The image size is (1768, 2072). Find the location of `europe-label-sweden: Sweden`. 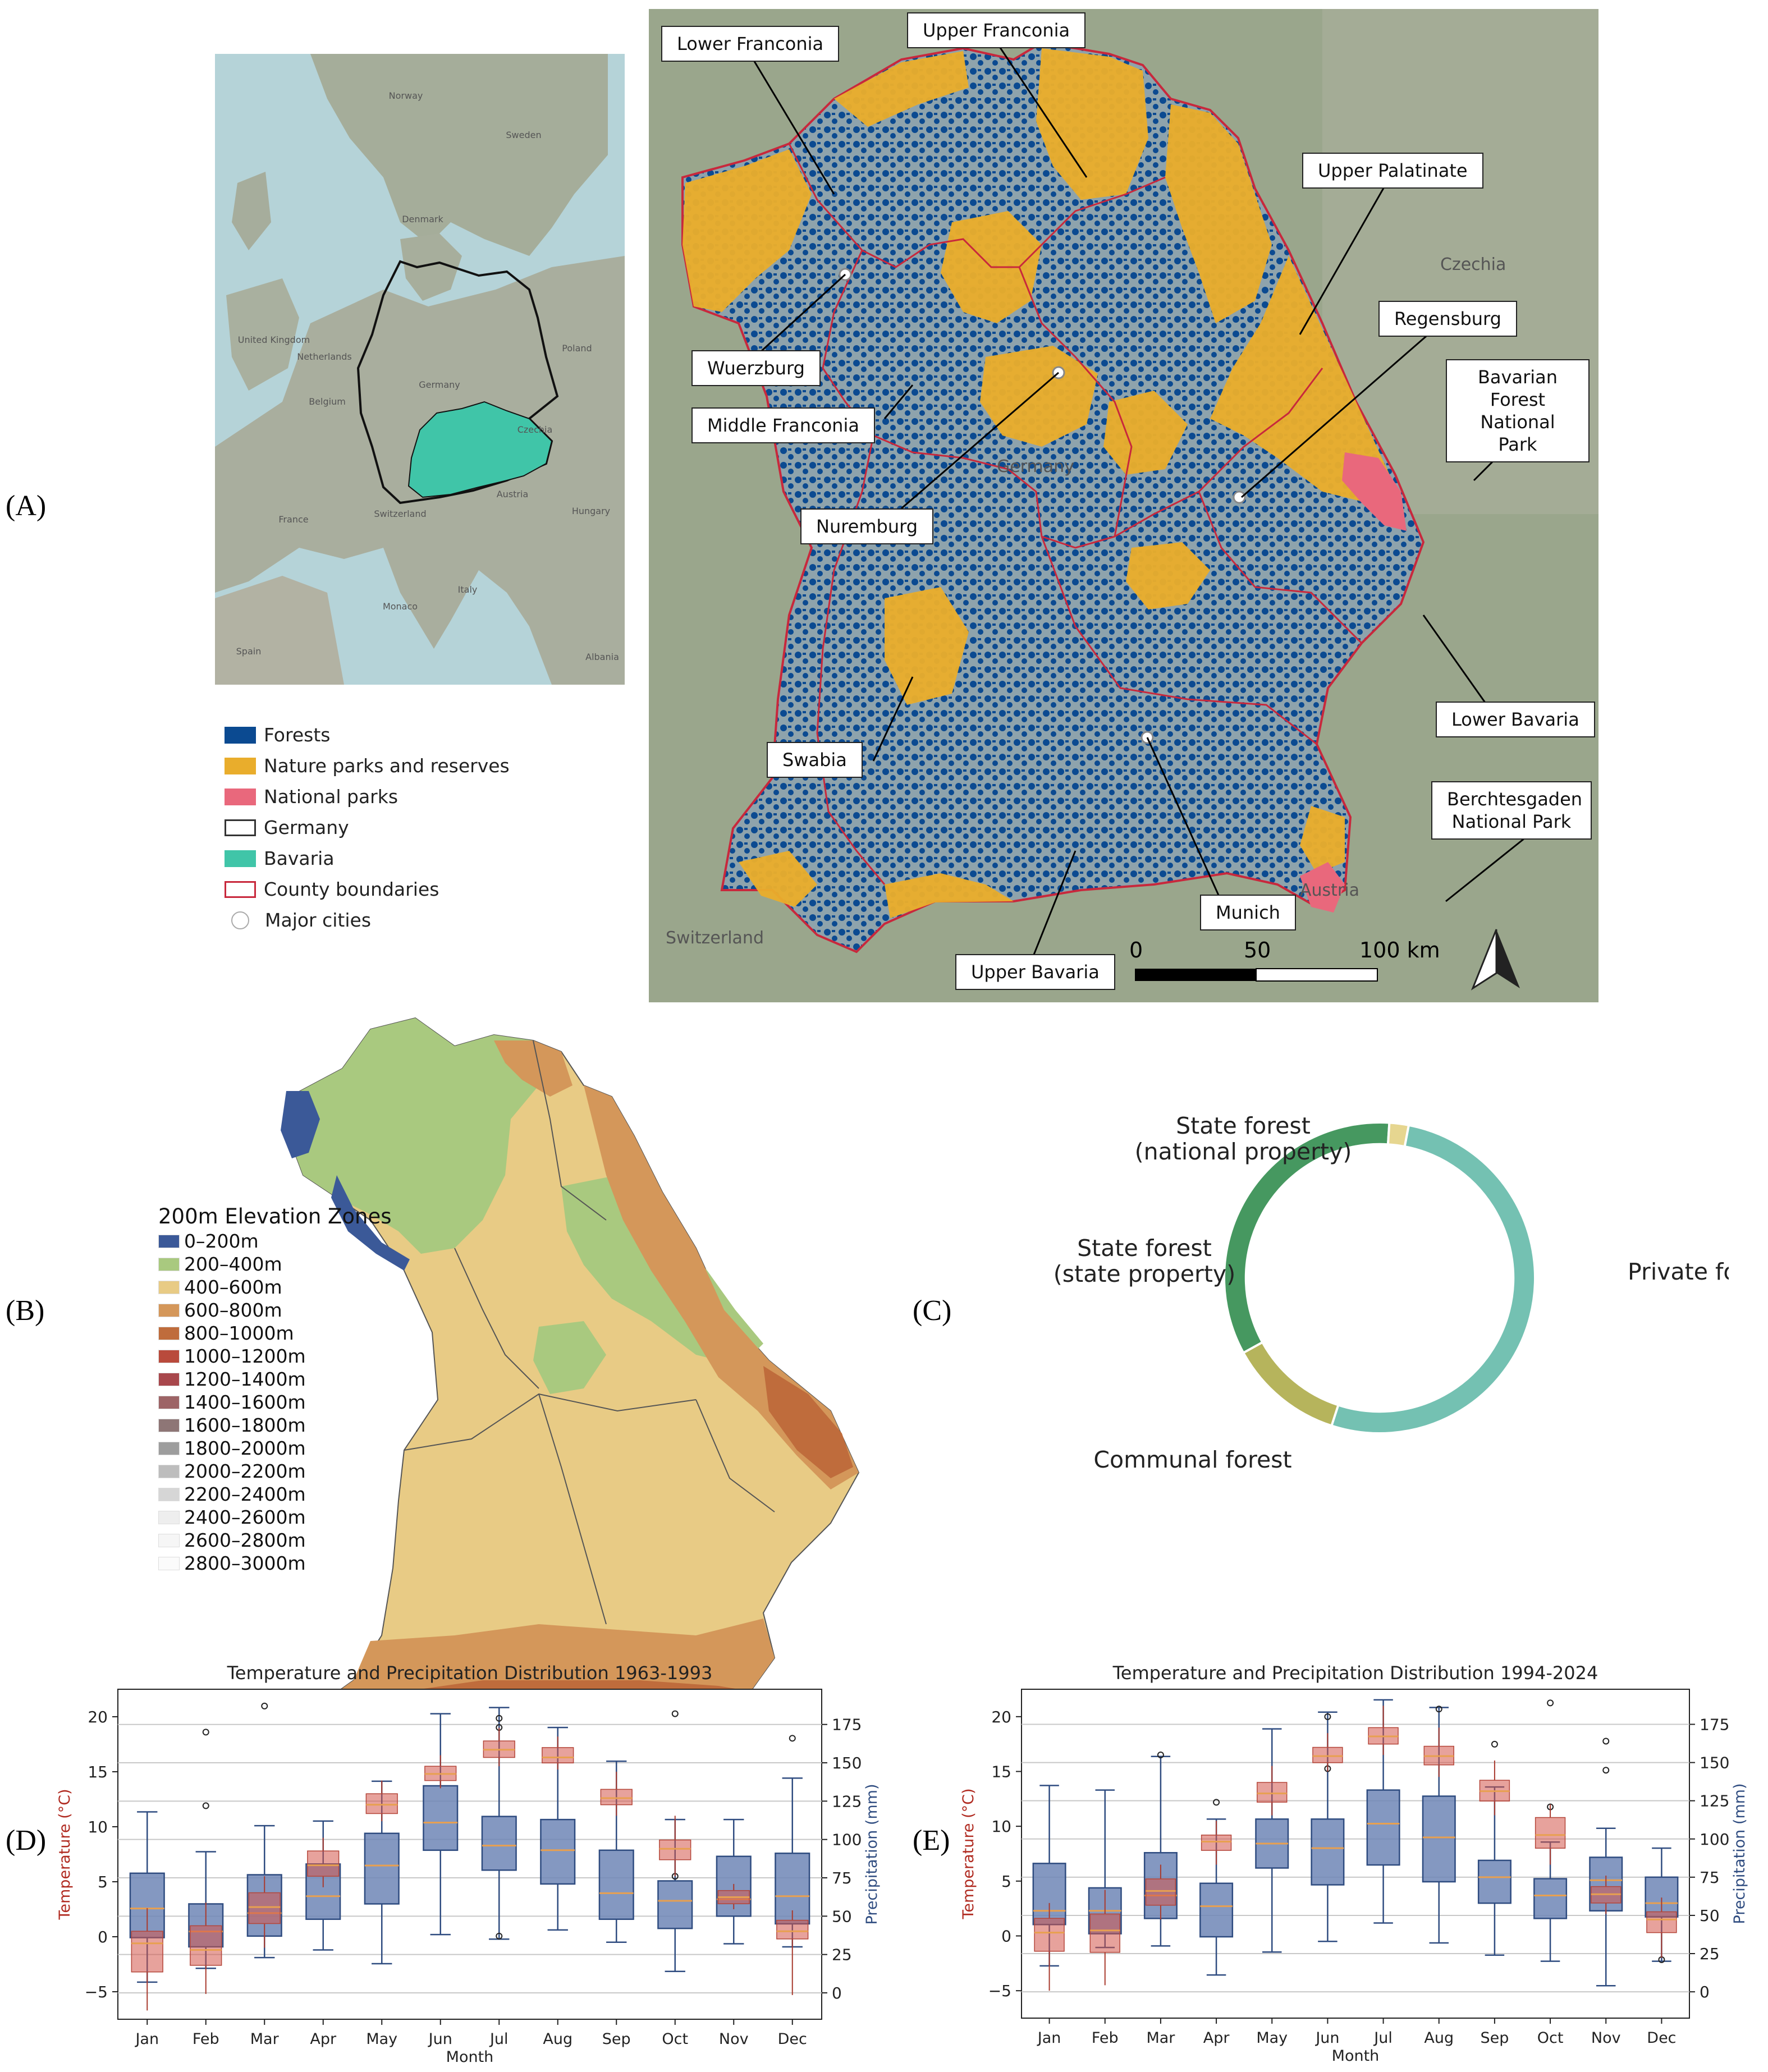

europe-label-sweden: Sweden is located at coordinates (523, 135).